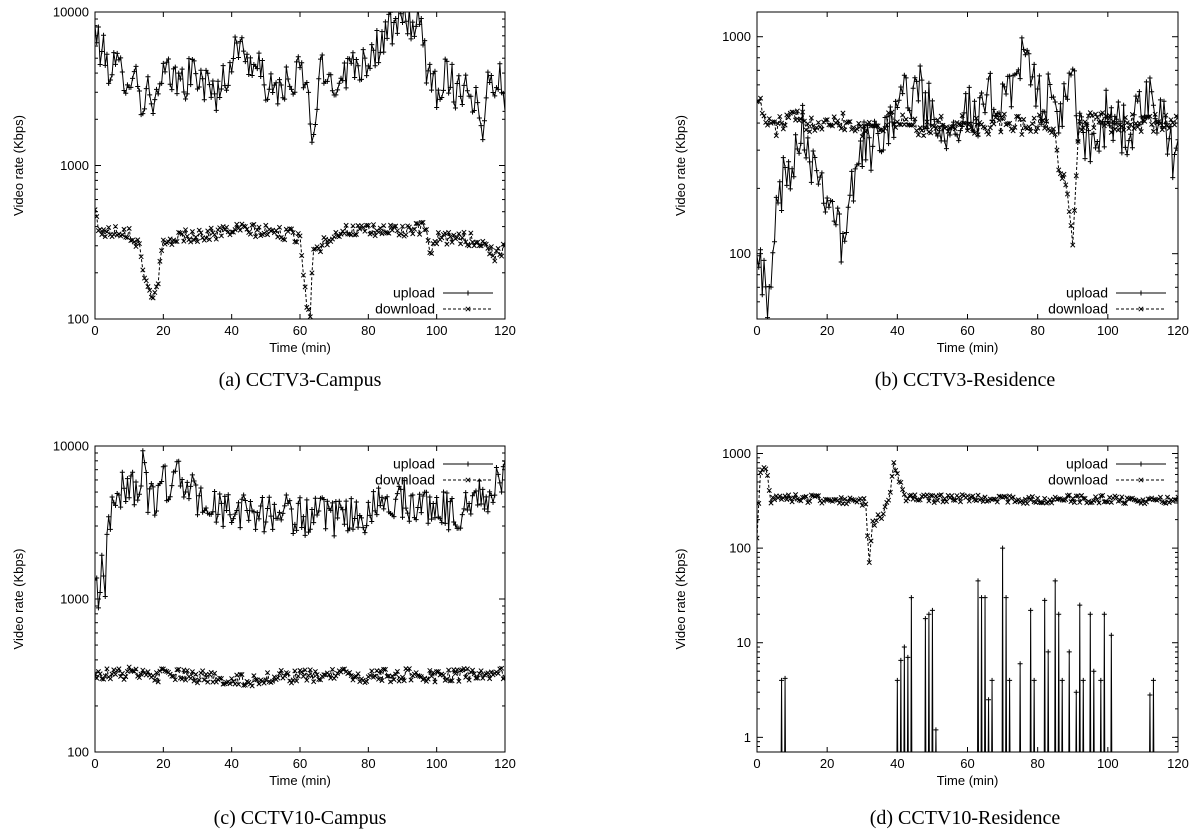 This screenshot has height=834, width=1193. Describe the element at coordinates (965, 818) in the screenshot. I see `chart-caption: (d) CCTV10-Residence` at that location.